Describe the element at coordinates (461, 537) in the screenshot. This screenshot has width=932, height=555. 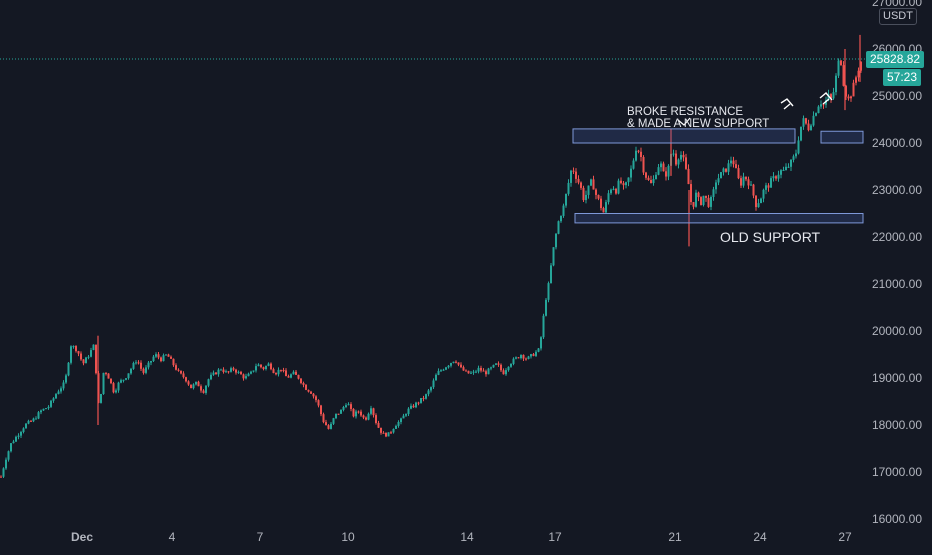
I see `x-axis: Dec 4 7 10 14 17 21 24 27` at that location.